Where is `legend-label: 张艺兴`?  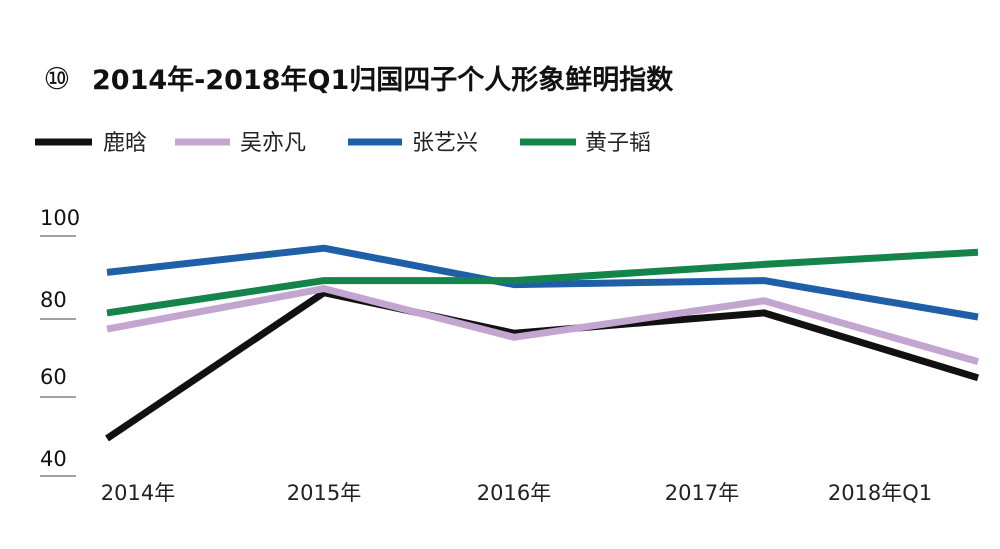
legend-label: 张艺兴 is located at coordinates (445, 143).